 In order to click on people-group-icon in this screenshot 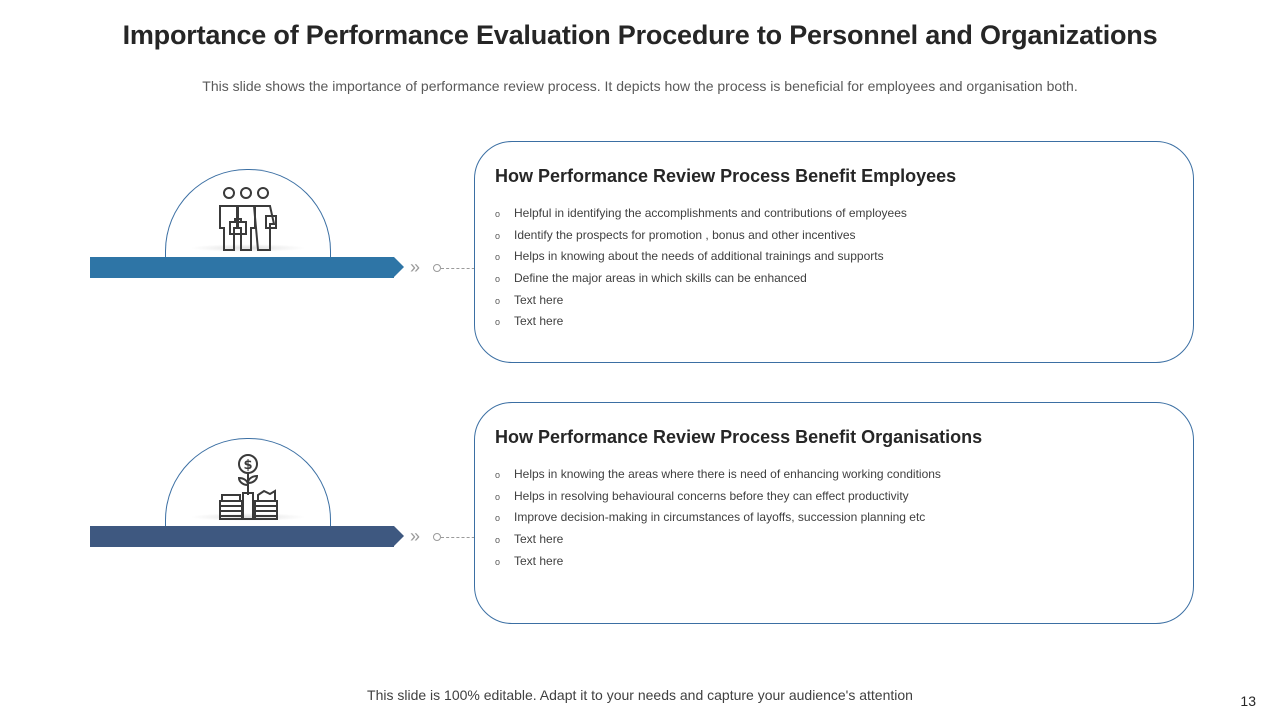, I will do `click(248, 219)`.